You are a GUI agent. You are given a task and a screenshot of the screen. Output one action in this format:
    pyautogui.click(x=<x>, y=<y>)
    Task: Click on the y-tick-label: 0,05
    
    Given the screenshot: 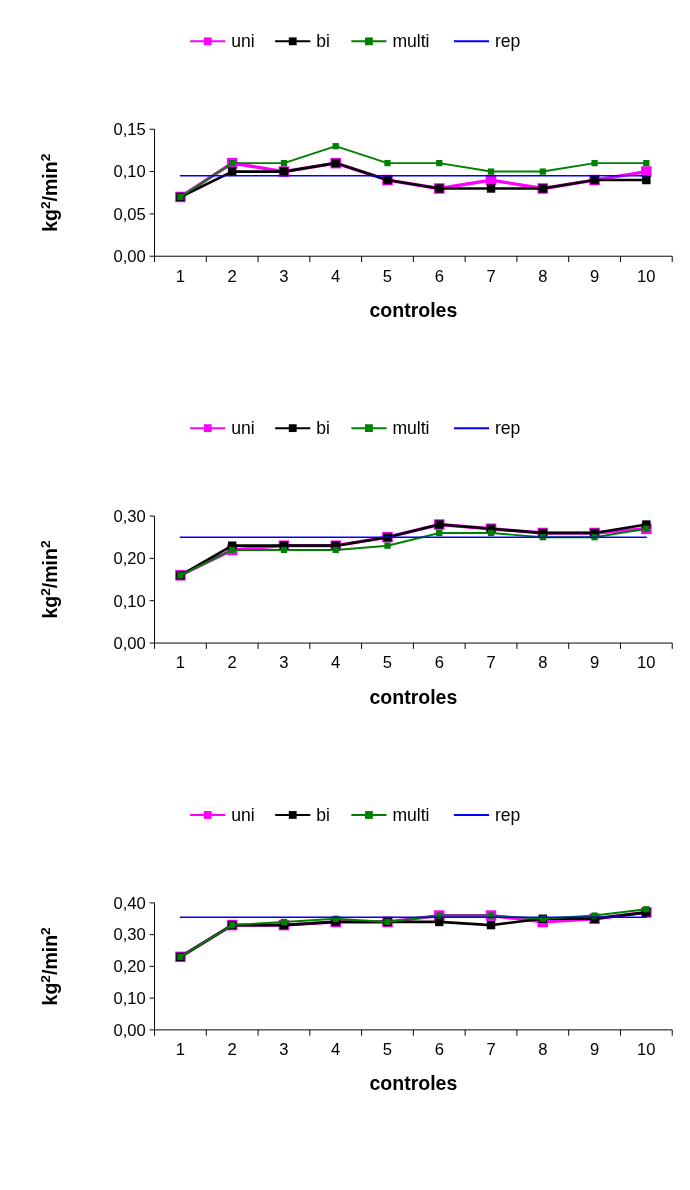 What is the action you would take?
    pyautogui.click(x=129, y=214)
    